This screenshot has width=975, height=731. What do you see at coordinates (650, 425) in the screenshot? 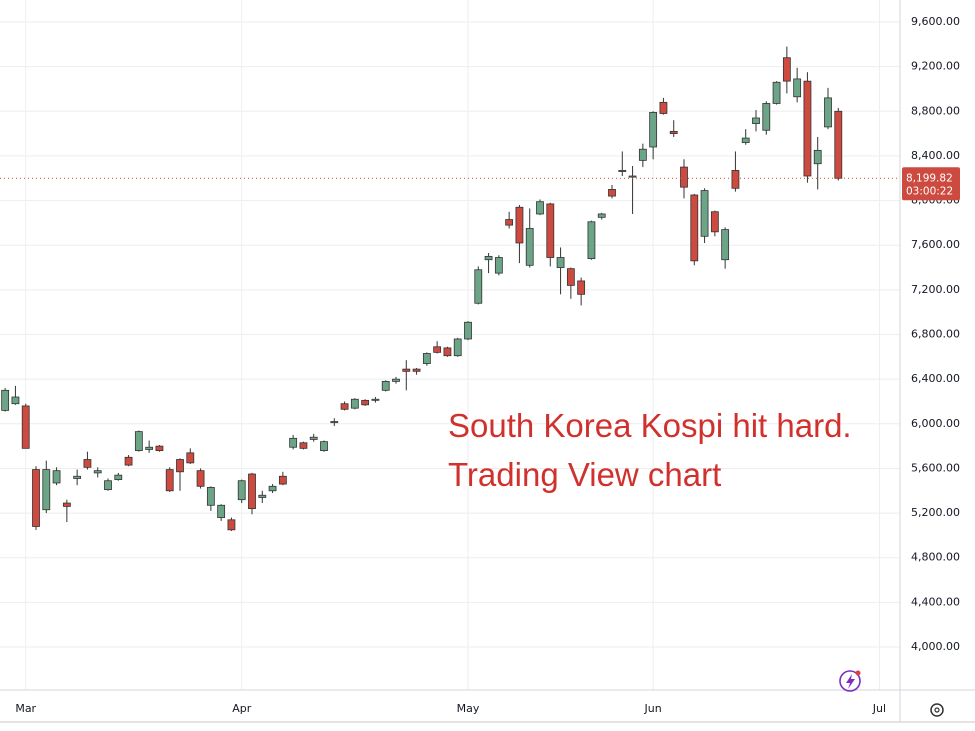
I see `annotation: South Korea Kospi hit hard.` at bounding box center [650, 425].